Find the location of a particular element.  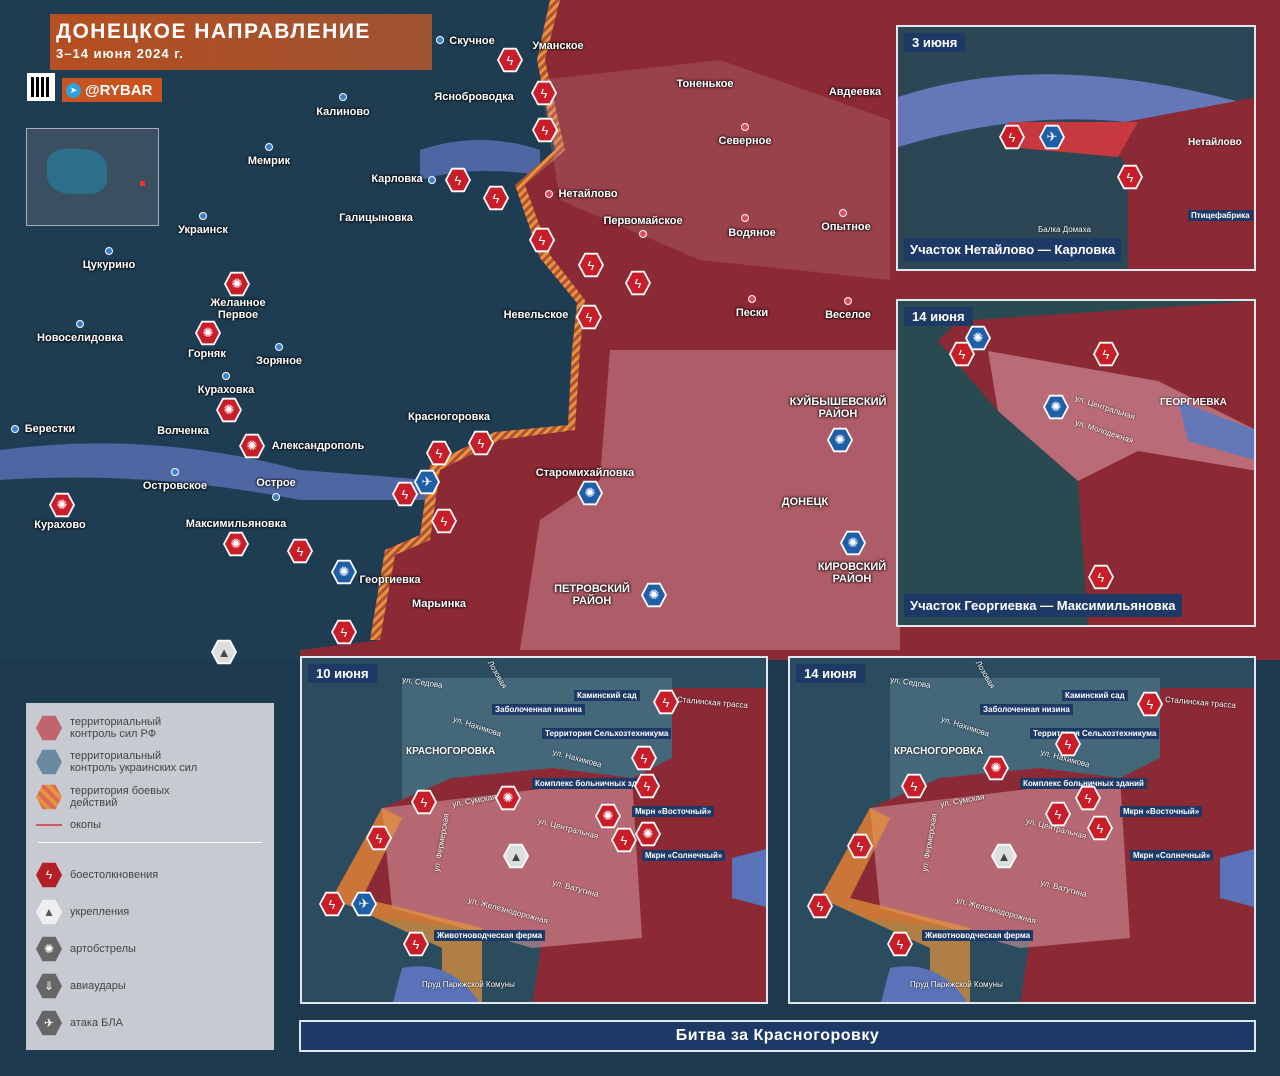

title-banner: ДОНЕЦКОЕ НАПРАВЛЕНИЕ 3–14 июня 2024 г. is located at coordinates (241, 42).